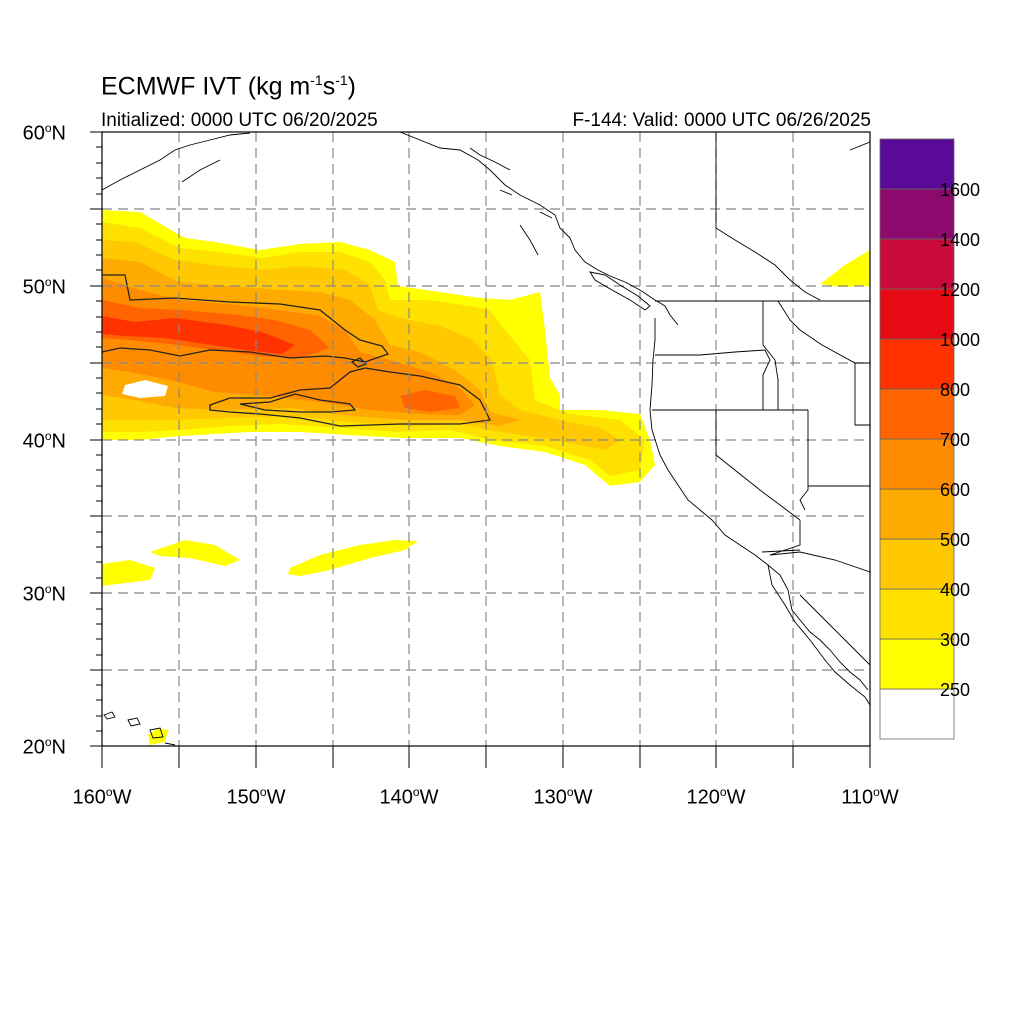 The image size is (1024, 1024). What do you see at coordinates (960, 240) in the screenshot?
I see `colorbar-label-1400: 1400` at bounding box center [960, 240].